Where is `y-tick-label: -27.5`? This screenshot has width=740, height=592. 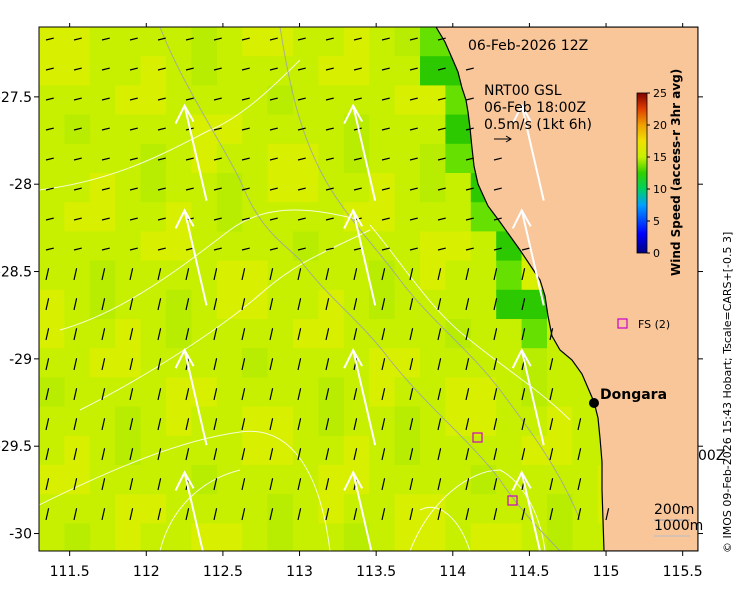 y-tick-label: -27.5 is located at coordinates (16, 98).